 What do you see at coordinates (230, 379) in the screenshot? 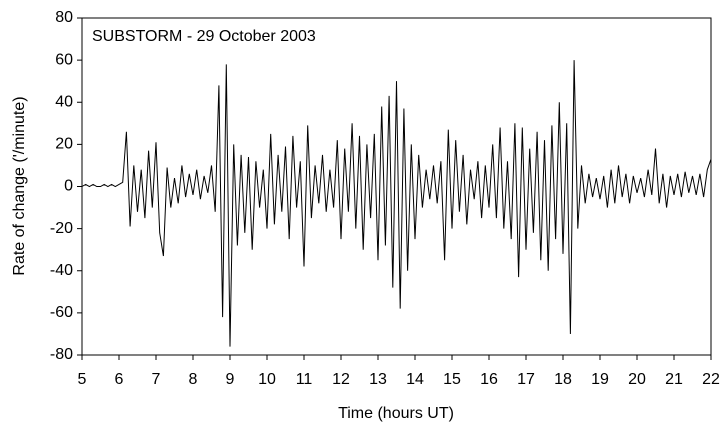
I see `x-tick-label: 9` at bounding box center [230, 379].